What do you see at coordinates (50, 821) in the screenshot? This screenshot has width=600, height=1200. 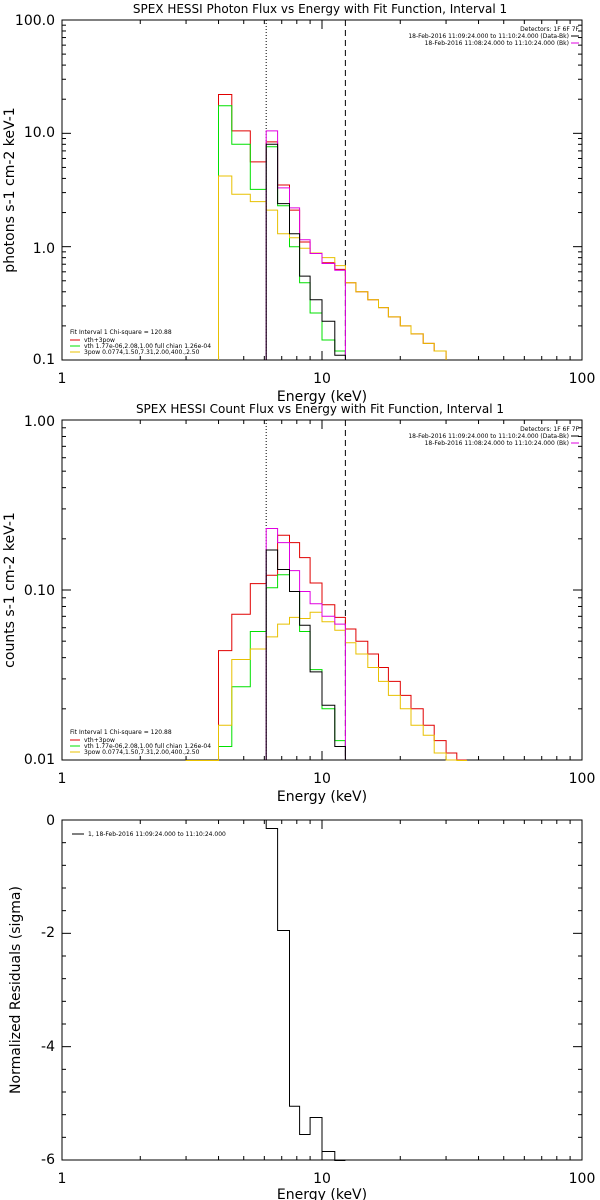 I see `residuals-ytick-3: 0` at bounding box center [50, 821].